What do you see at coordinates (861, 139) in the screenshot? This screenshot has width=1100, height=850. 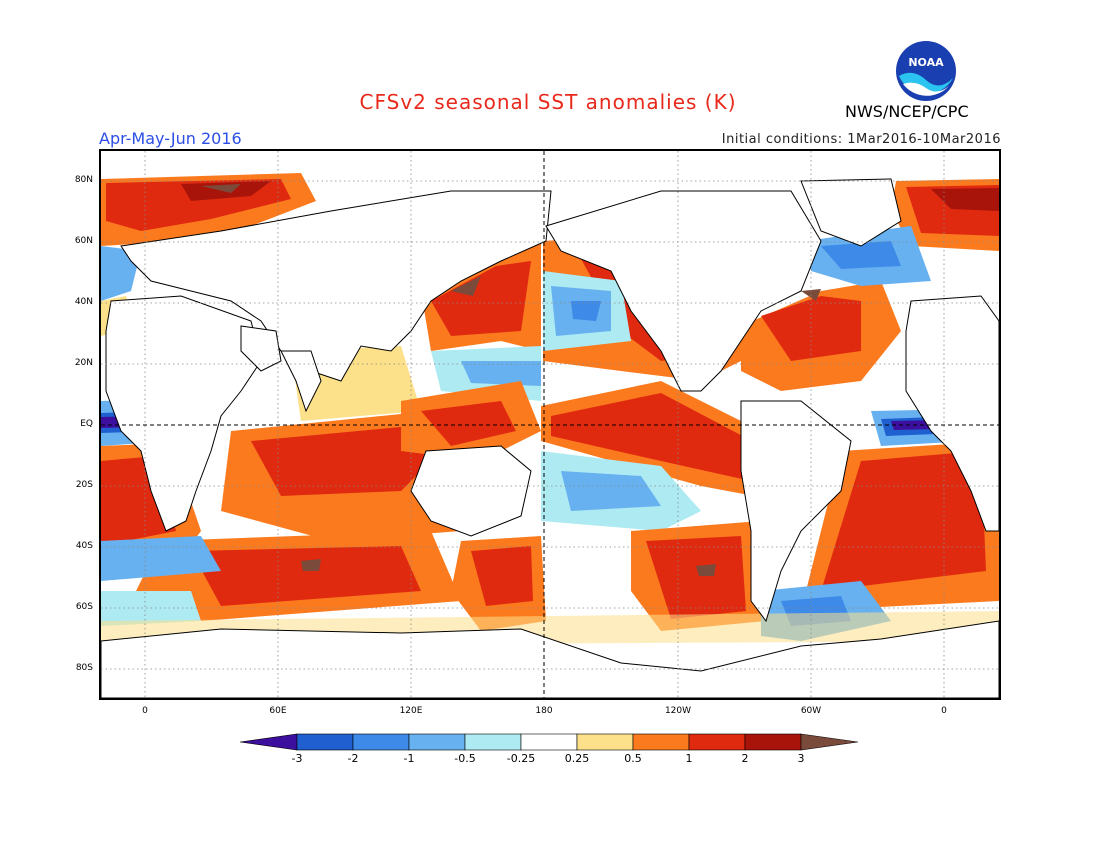 I see `initial-conditions: Initial conditions: 1Mar2016-10Mar2016` at bounding box center [861, 139].